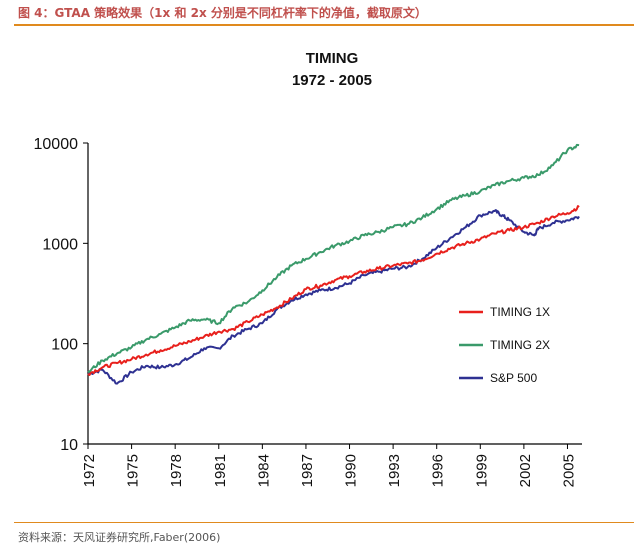 Image resolution: width=643 pixels, height=551 pixels. Describe the element at coordinates (520, 312) in the screenshot. I see `legend-label-timing-1x: TIMING 1X` at that location.